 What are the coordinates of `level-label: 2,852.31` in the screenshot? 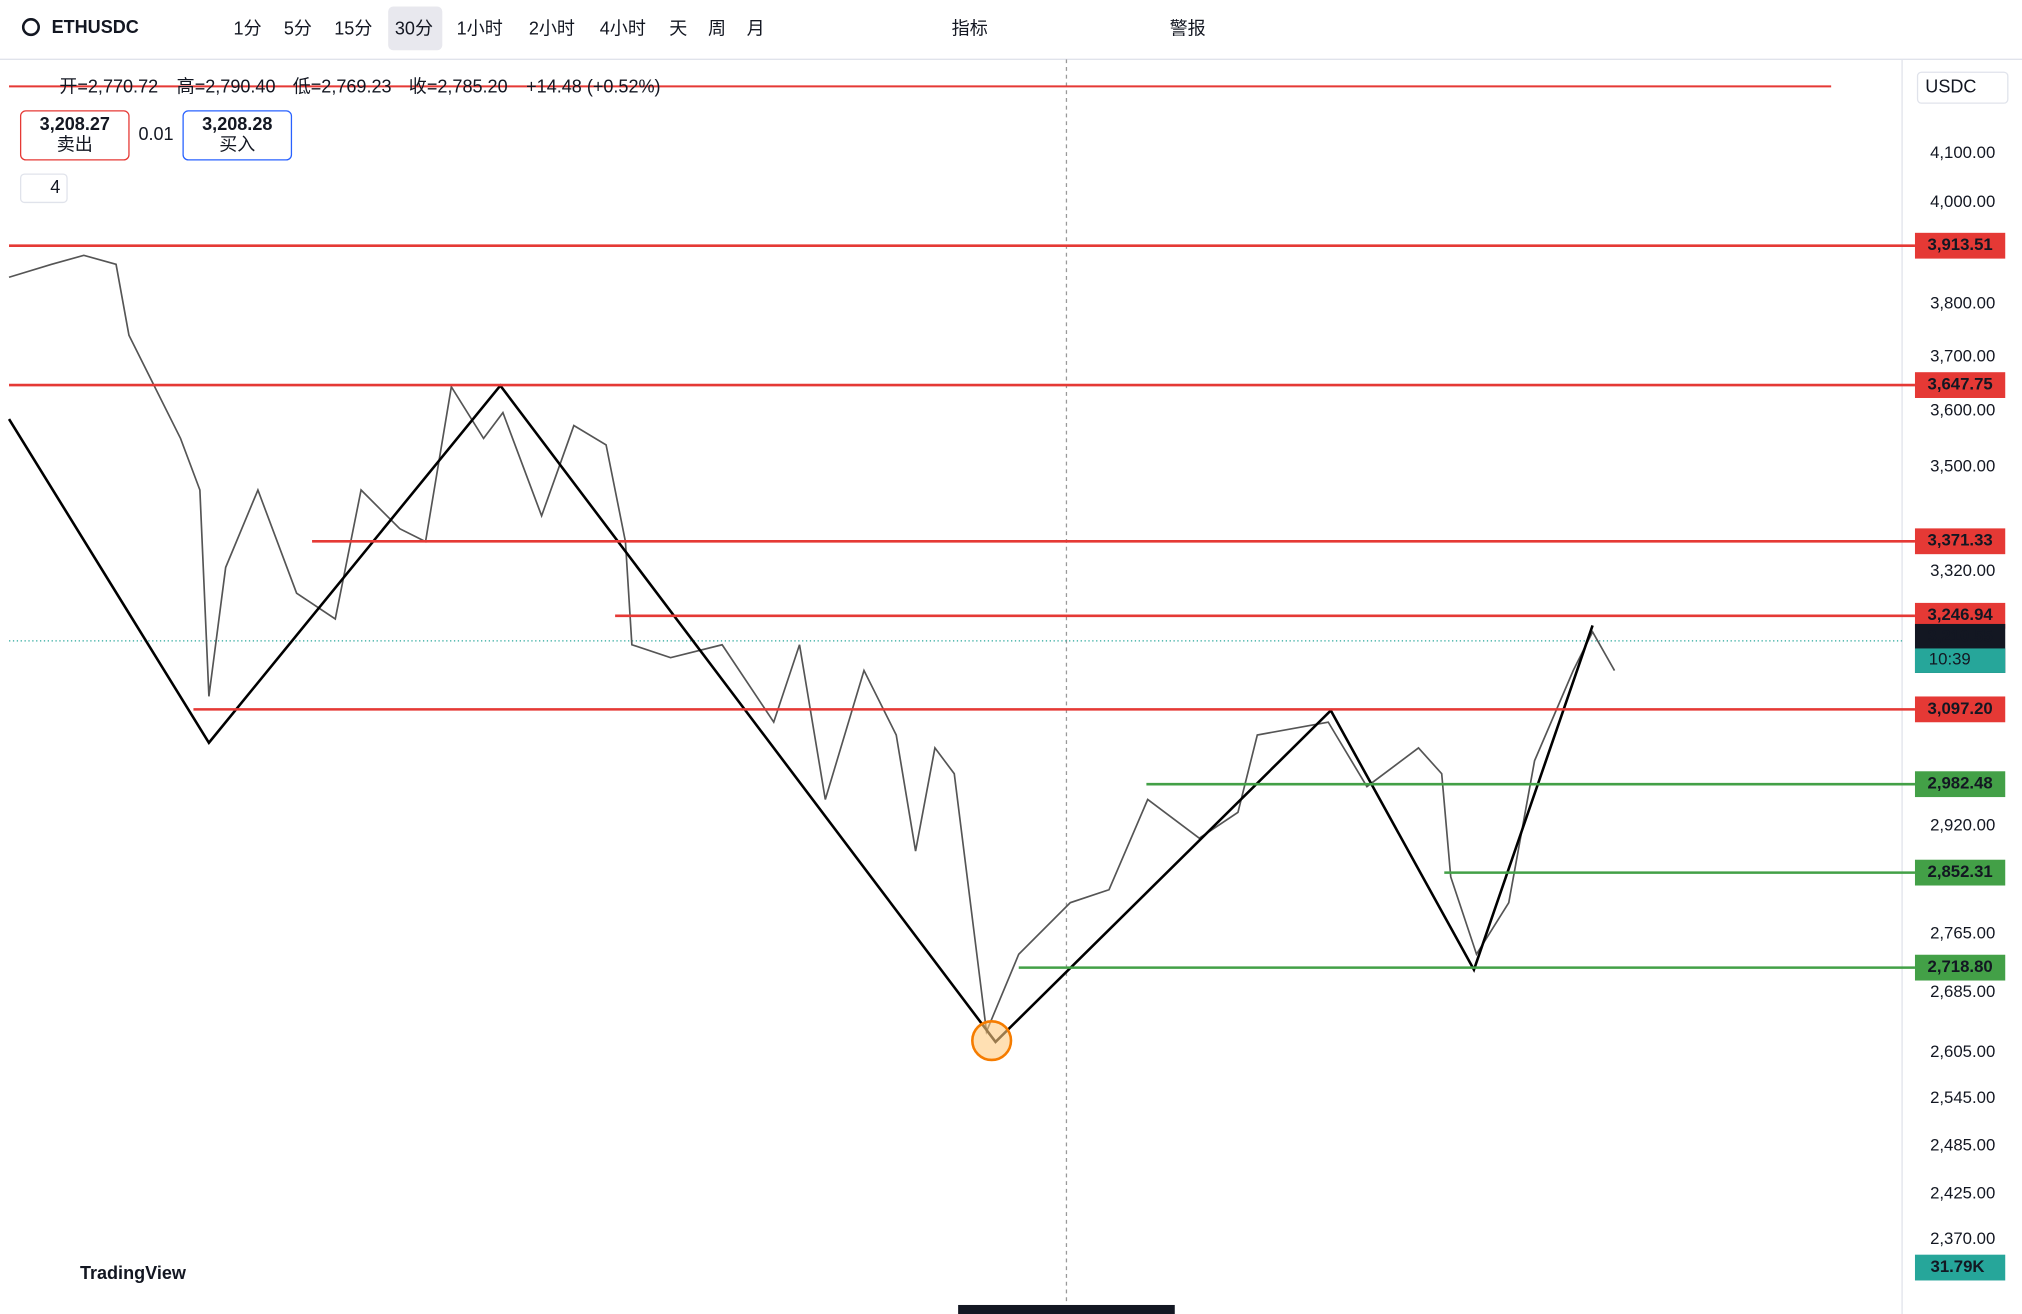 It's located at (1959, 871).